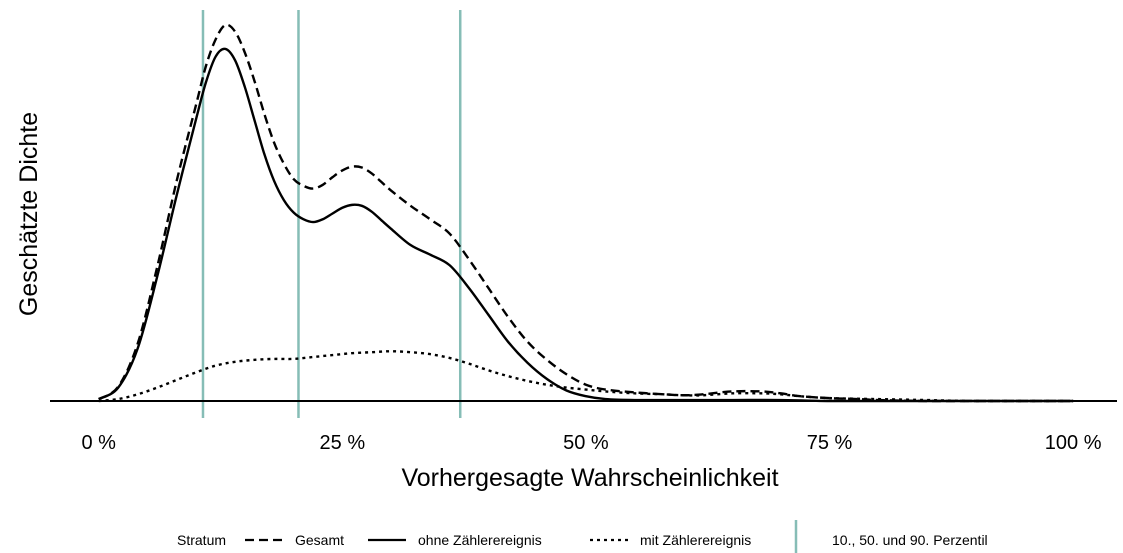 The image size is (1123, 553). I want to click on legend-label-gesamt: Gesamt, so click(319, 540).